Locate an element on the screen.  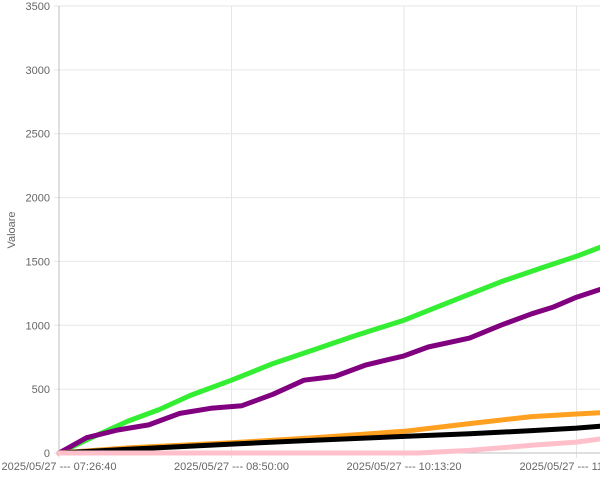
x-tick-label: 2025/05/27 --- 11:36:40 is located at coordinates (559, 467).